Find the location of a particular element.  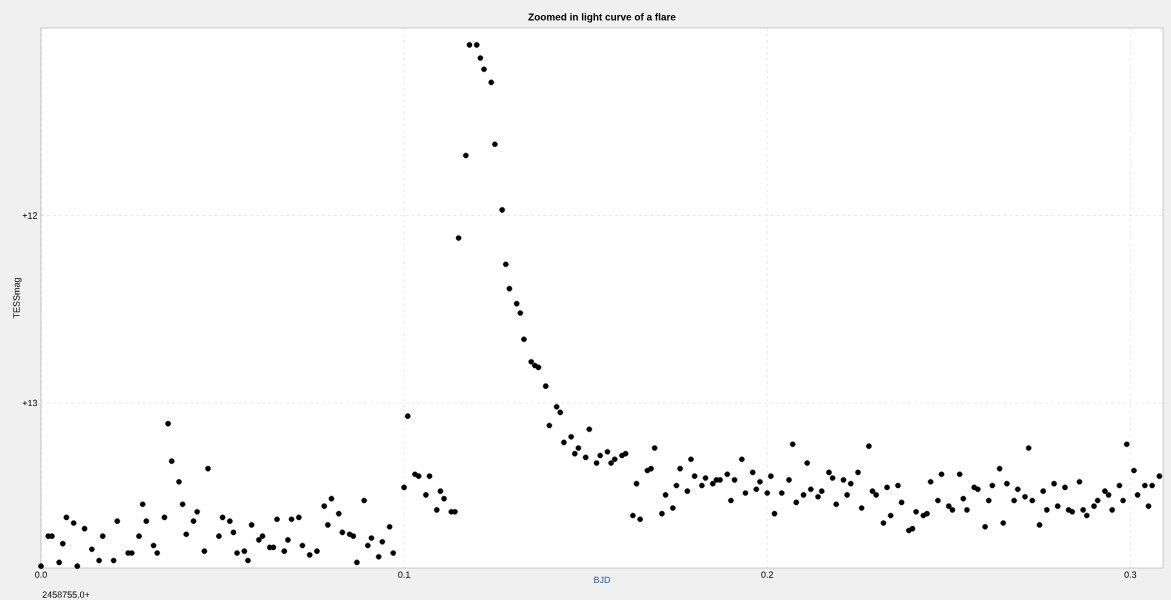

x-tick-label: 0.3 is located at coordinates (1130, 574).